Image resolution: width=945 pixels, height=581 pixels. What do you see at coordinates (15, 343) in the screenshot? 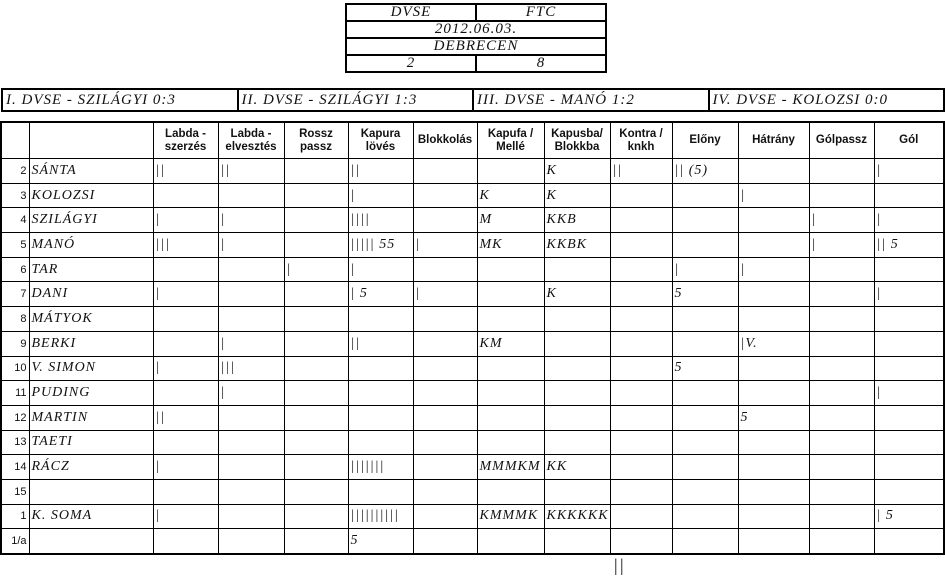
I see `row-number: 9` at bounding box center [15, 343].